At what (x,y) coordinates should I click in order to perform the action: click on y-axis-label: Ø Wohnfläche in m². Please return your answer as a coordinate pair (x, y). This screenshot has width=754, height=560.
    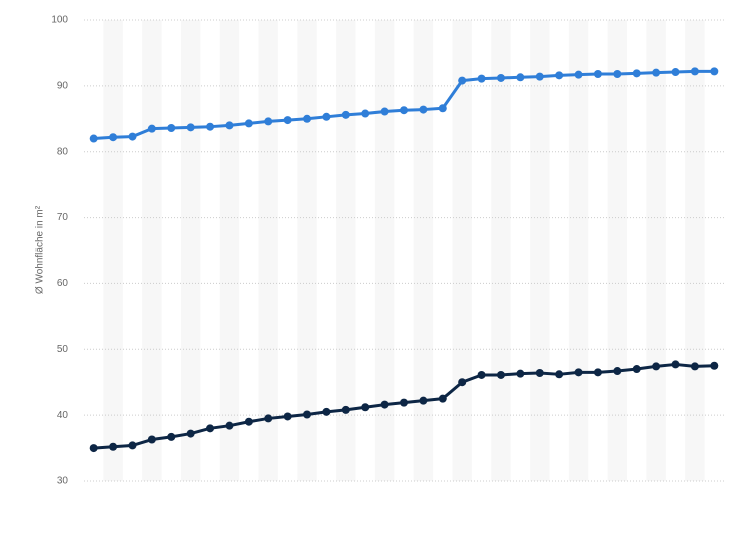
    Looking at the image, I should click on (40, 249).